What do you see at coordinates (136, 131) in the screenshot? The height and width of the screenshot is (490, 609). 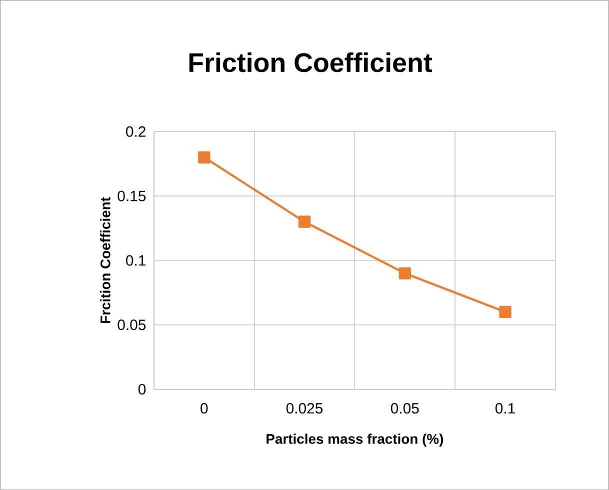 I see `y-tick-label: 0.2` at bounding box center [136, 131].